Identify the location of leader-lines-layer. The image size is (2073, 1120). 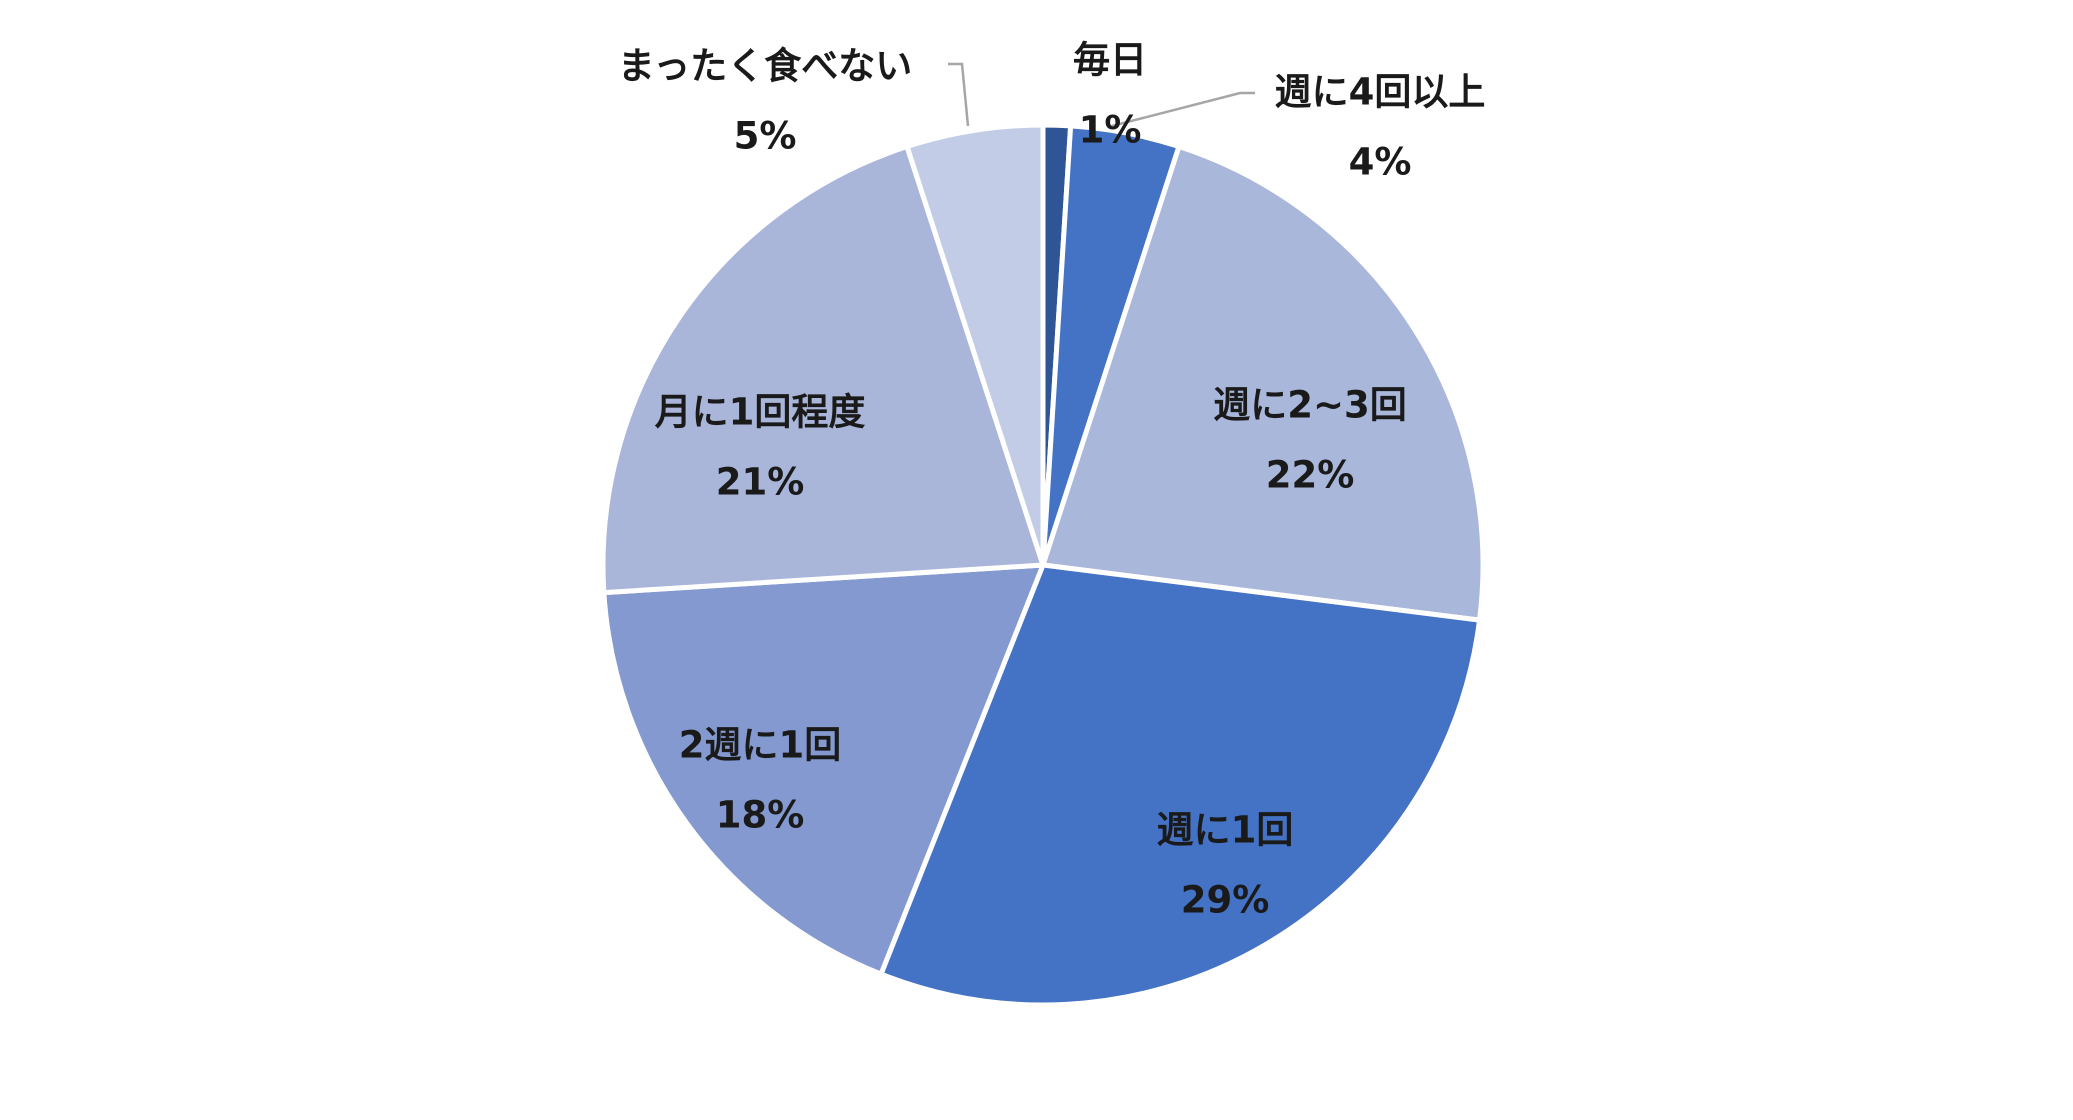
(1101, 95).